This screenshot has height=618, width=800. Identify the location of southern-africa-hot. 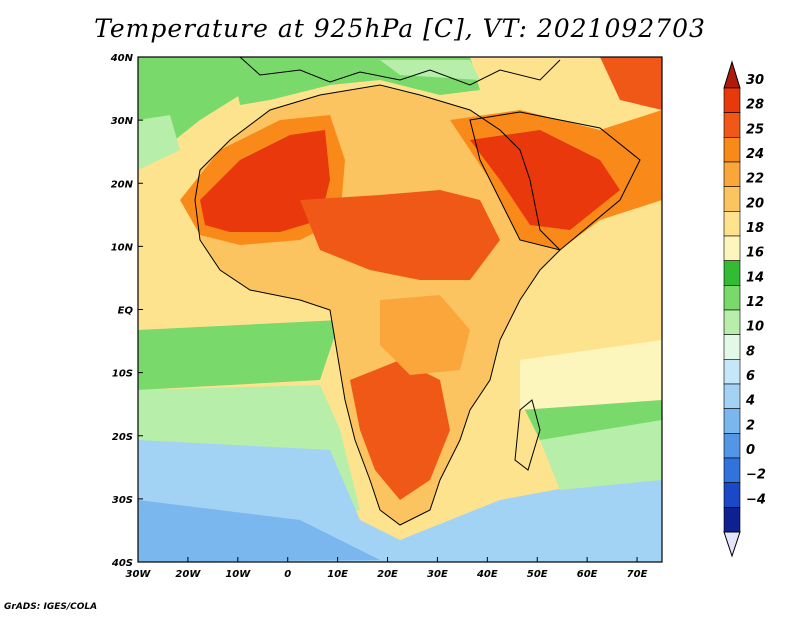
(400, 430).